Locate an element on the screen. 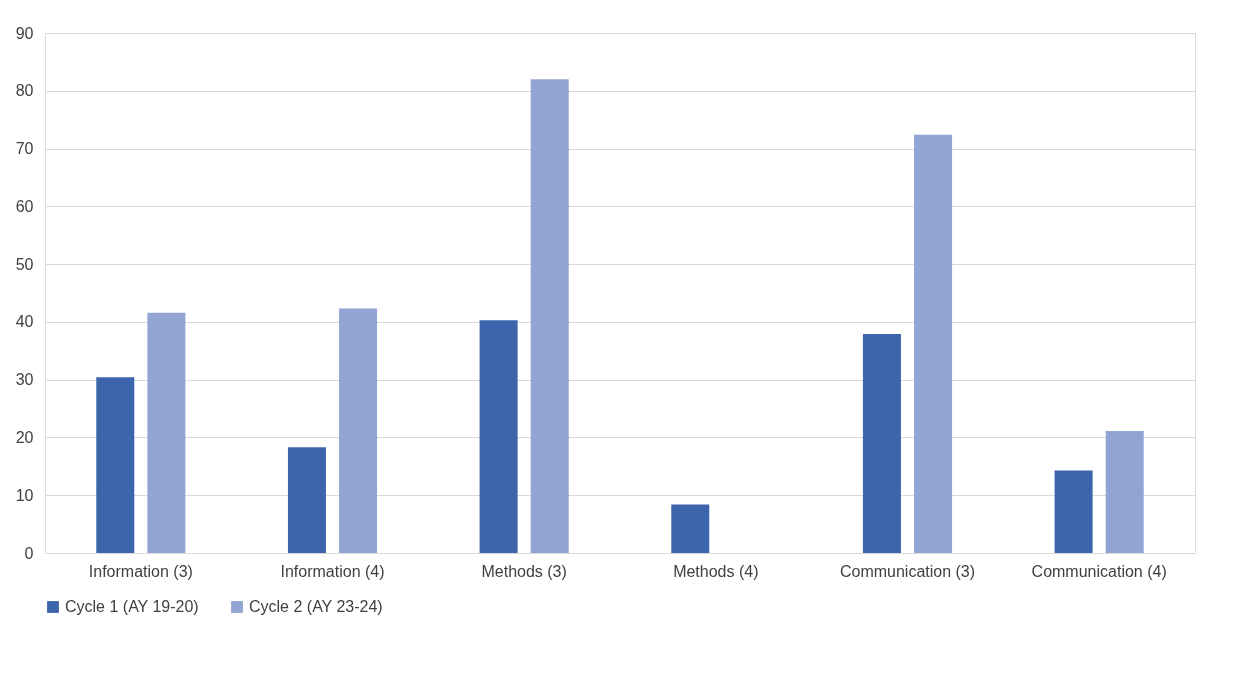 The height and width of the screenshot is (675, 1253). x-tick-label: Methods (3) is located at coordinates (524, 571).